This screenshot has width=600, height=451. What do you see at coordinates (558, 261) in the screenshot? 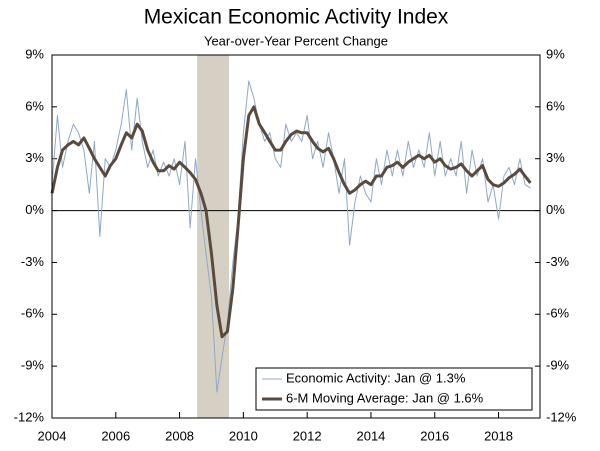
I see `y2-tick-label: -3%` at bounding box center [558, 261].